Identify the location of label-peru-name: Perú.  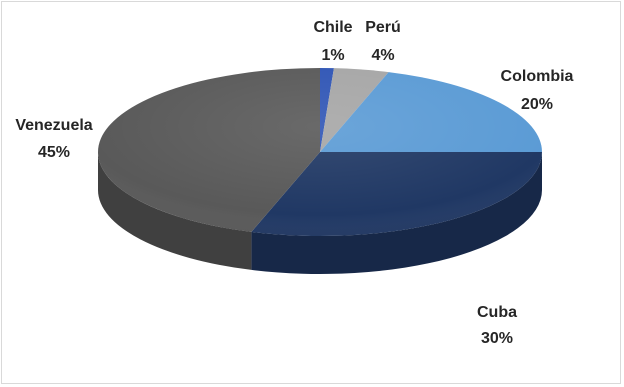
(383, 27).